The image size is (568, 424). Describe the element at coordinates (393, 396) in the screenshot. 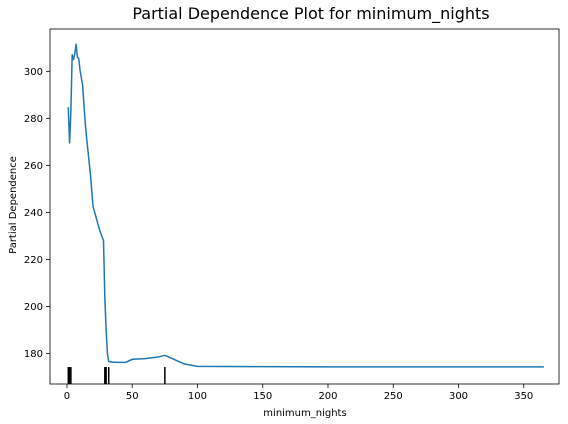

I see `x-tick-label: 250` at that location.